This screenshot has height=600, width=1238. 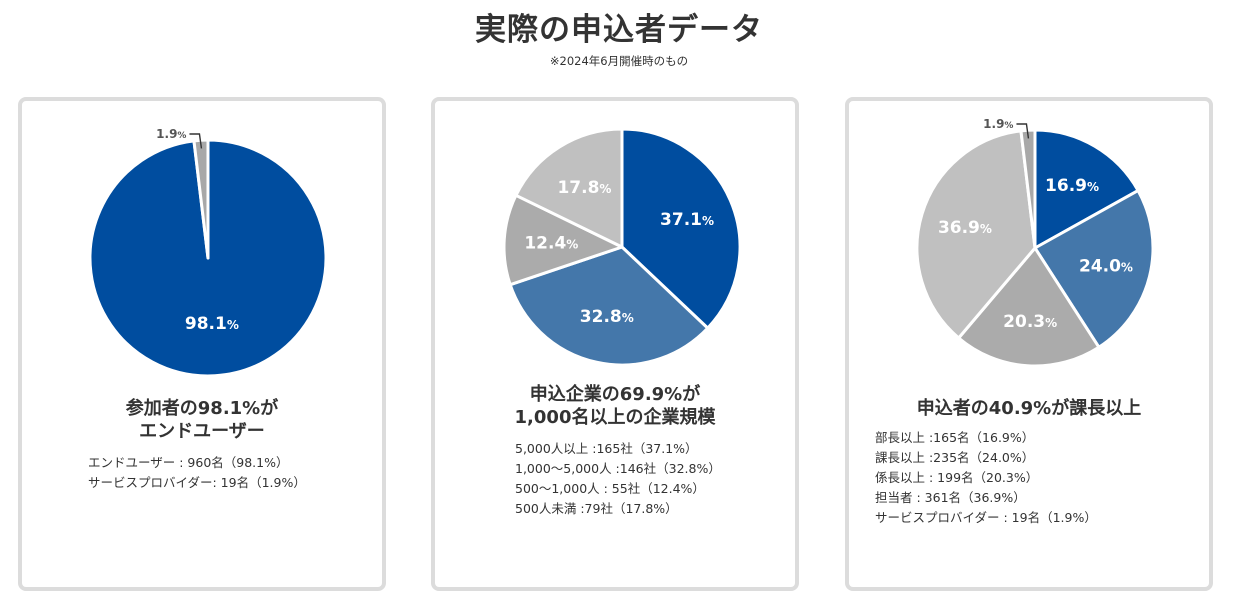 I want to click on headline: 申込者の40.9%が課長以上, so click(x=1029, y=408).